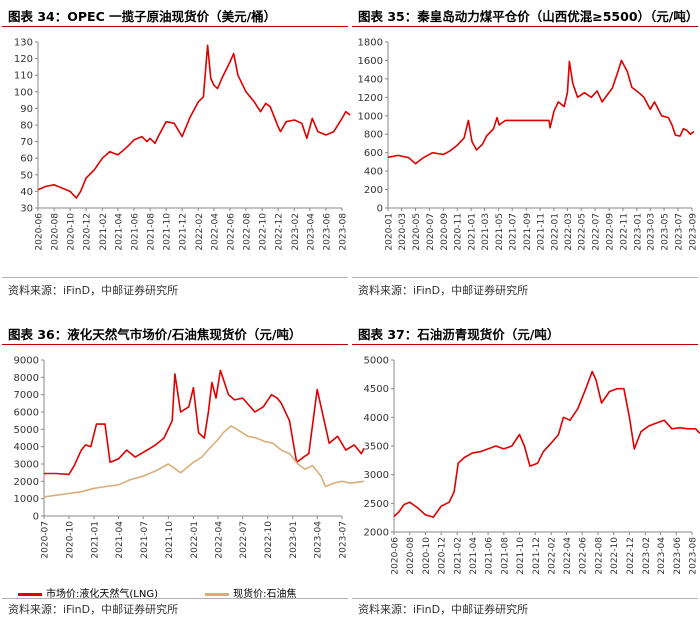 This screenshot has width=700, height=629. What do you see at coordinates (179, 592) in the screenshot?
I see `chart-legend: 市场价:液化天然气(LNG) 现货价:石油焦` at bounding box center [179, 592].